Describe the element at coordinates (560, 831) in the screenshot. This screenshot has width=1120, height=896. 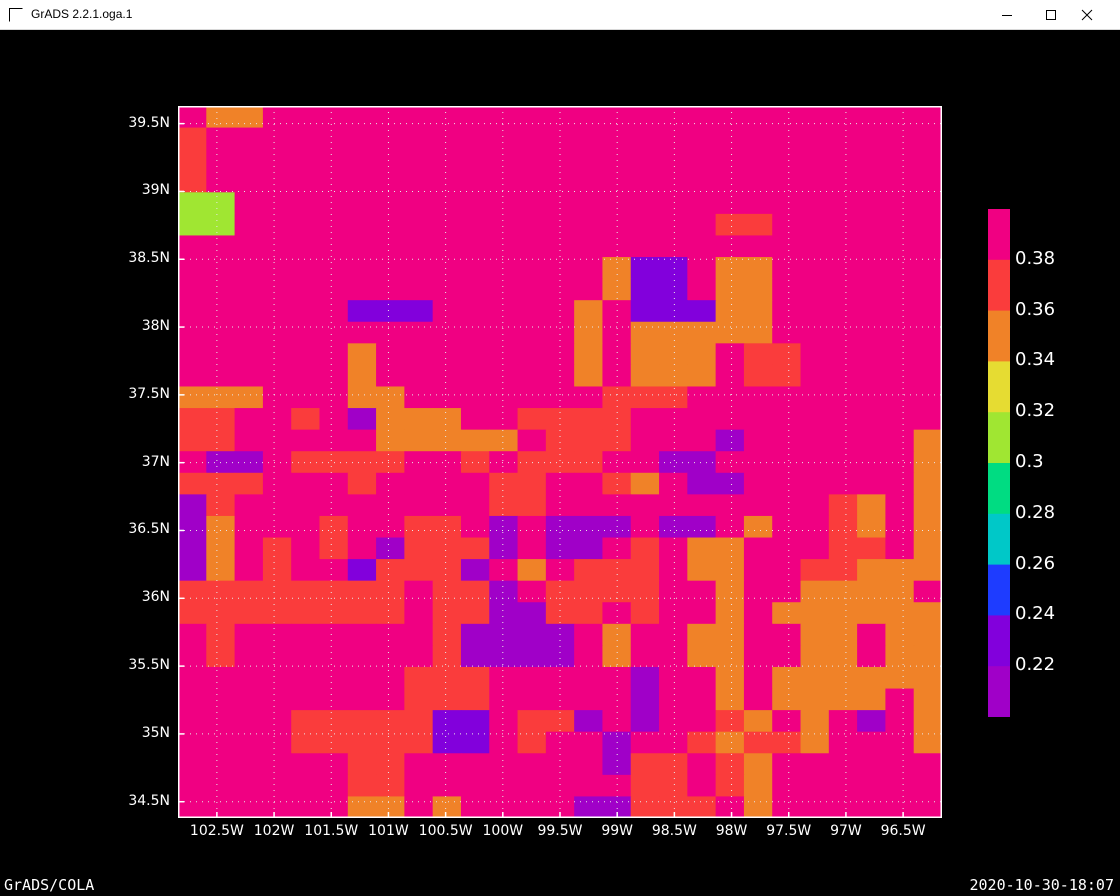
I see `x-tick-label: 99.5W` at that location.